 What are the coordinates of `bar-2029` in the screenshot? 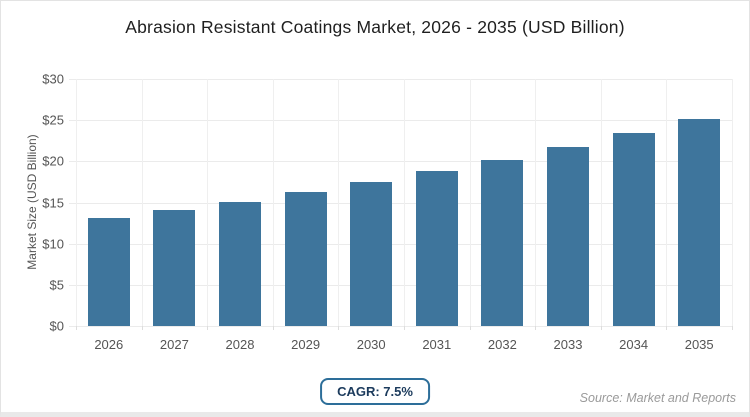 It's located at (305, 258).